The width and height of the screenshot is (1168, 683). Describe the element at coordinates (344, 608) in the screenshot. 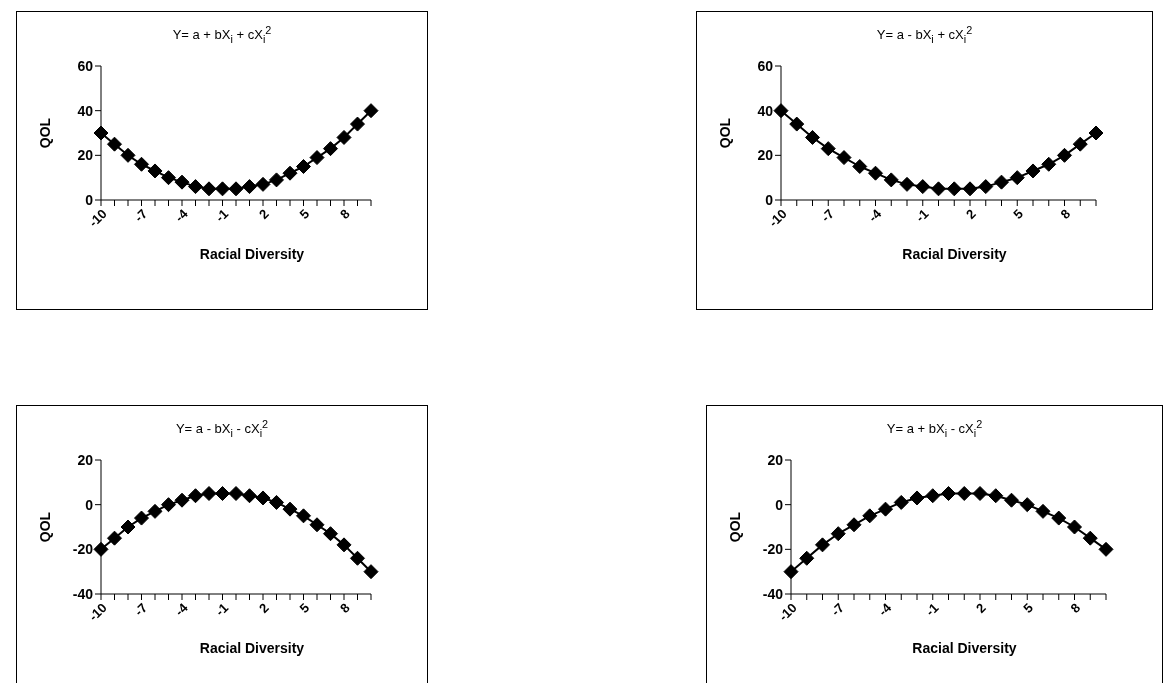

I see `x-tick-label: 8` at that location.